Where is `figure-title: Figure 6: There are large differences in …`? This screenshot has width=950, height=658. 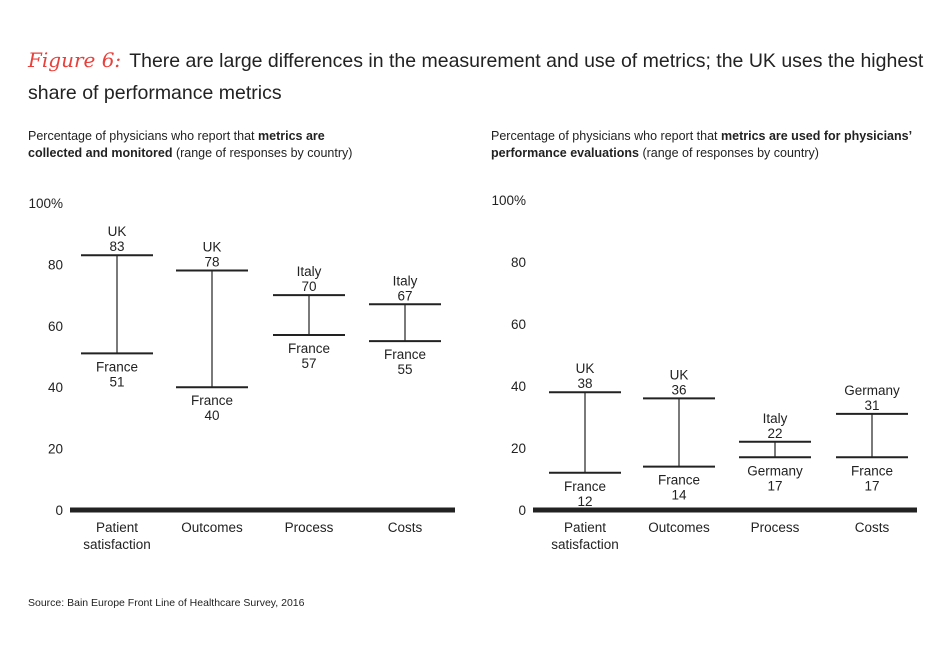 figure-title: Figure 6: There are large differences in … is located at coordinates (483, 76).